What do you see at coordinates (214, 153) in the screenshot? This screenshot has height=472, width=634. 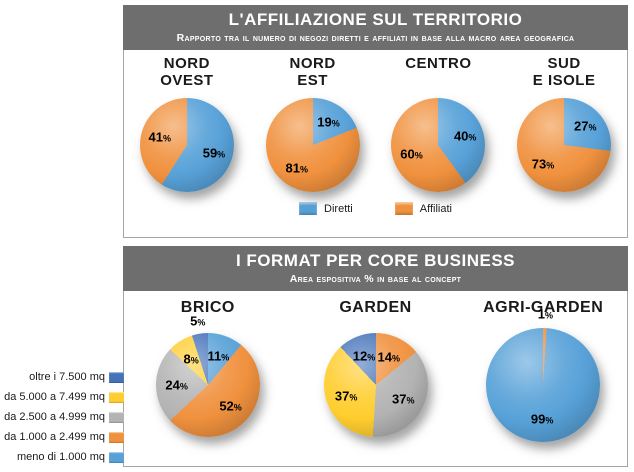 I see `pie-slice-label: 59%` at bounding box center [214, 153].